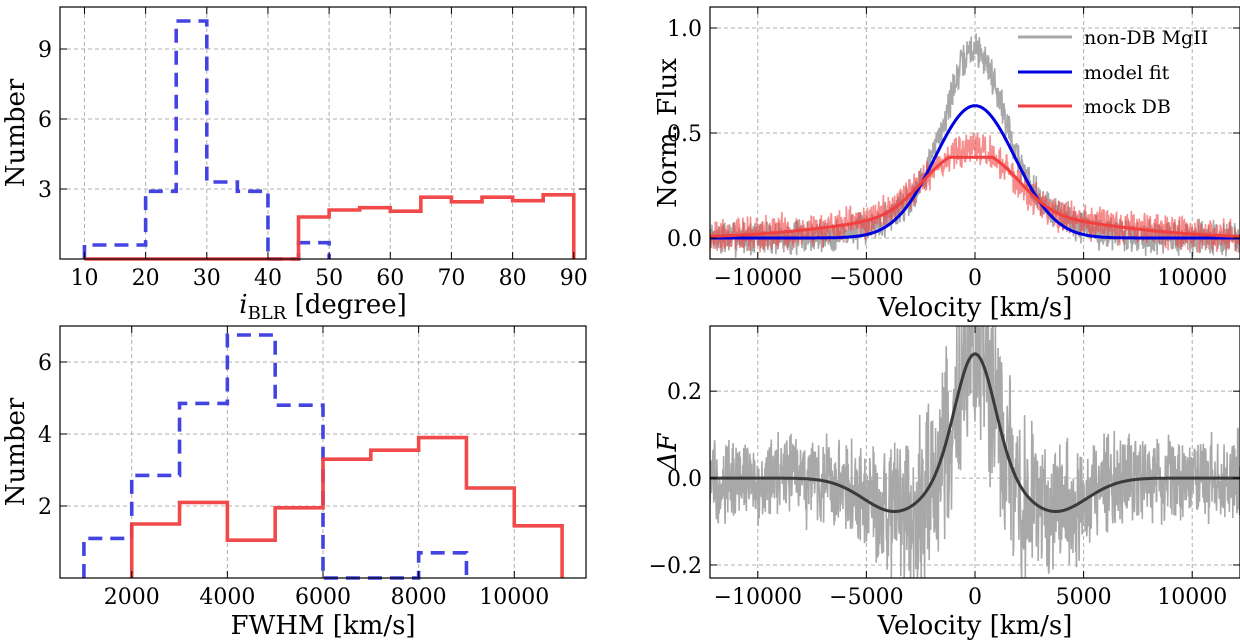 The image size is (1240, 644). I want to click on y-tick-label: 4, so click(45, 435).